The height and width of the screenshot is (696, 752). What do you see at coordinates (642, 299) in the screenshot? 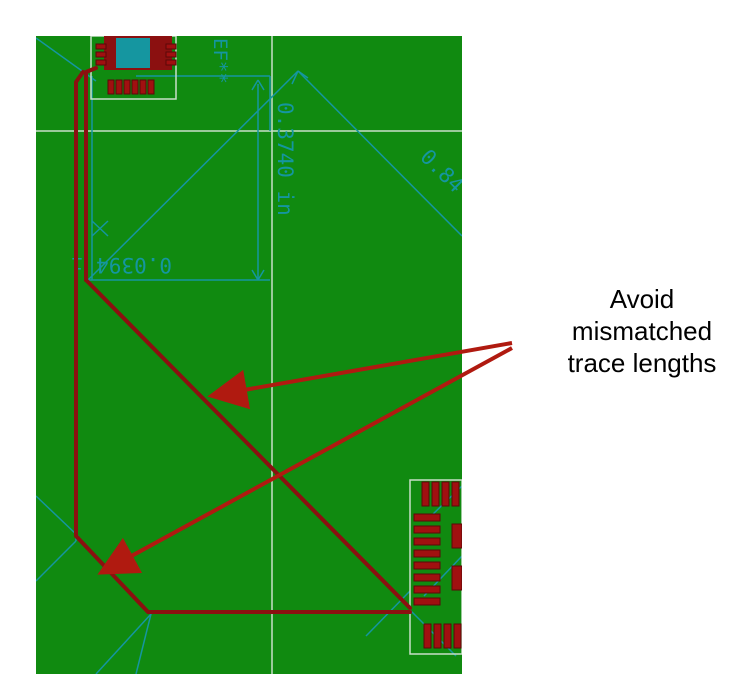
I see `annotation-line-1: Avoid` at bounding box center [642, 299].